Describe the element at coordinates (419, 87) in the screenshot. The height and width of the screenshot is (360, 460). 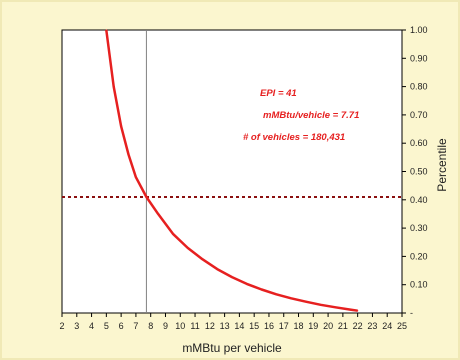
I see `y-tick-label: 0.80` at that location.